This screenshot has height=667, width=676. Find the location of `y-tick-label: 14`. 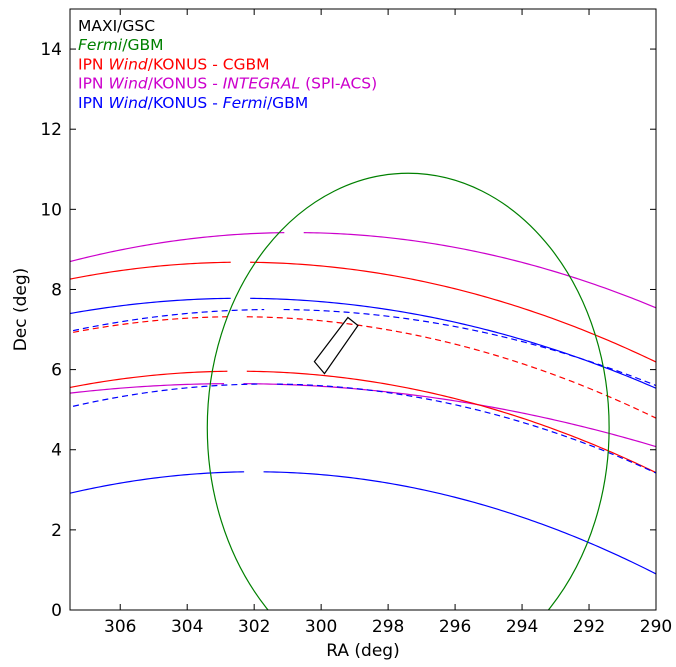

y-tick-label: 14 is located at coordinates (51, 50).